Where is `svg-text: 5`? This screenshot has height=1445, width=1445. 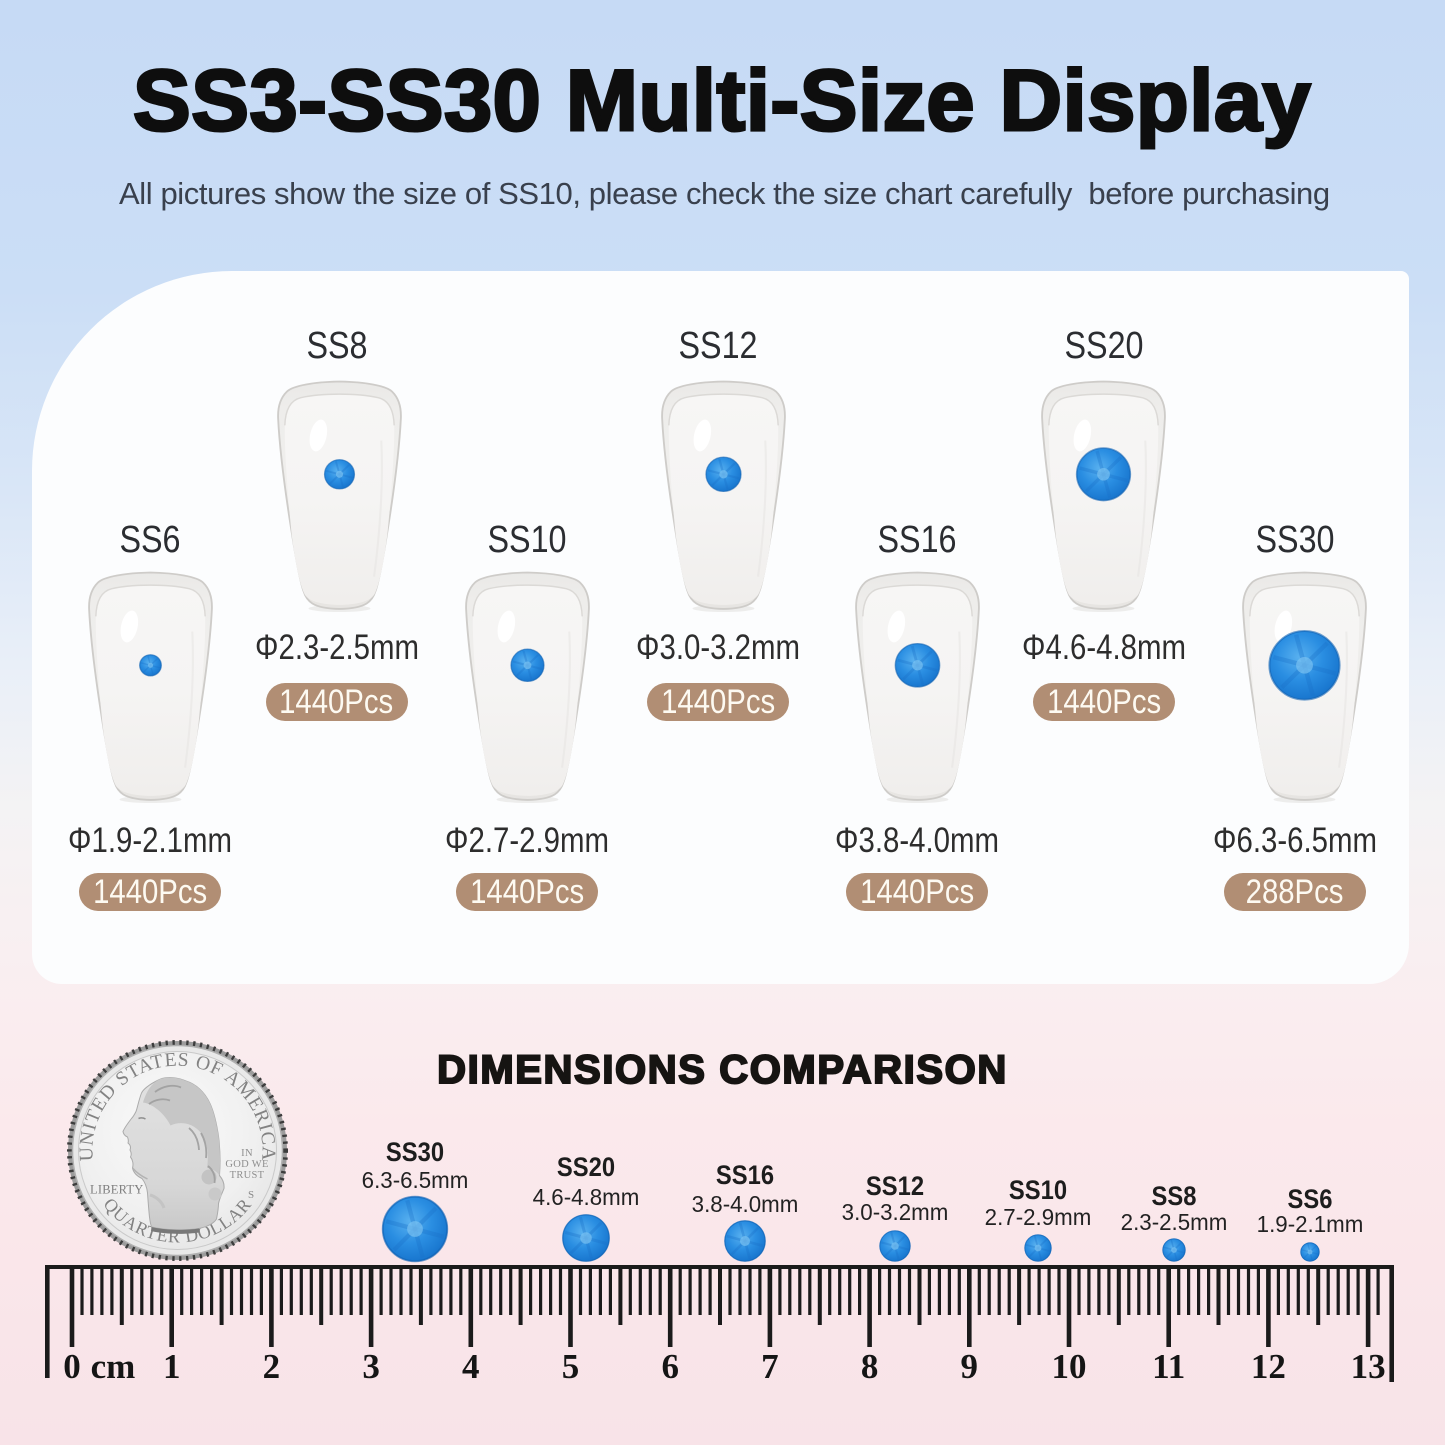
svg-text: 5 is located at coordinates (571, 1366).